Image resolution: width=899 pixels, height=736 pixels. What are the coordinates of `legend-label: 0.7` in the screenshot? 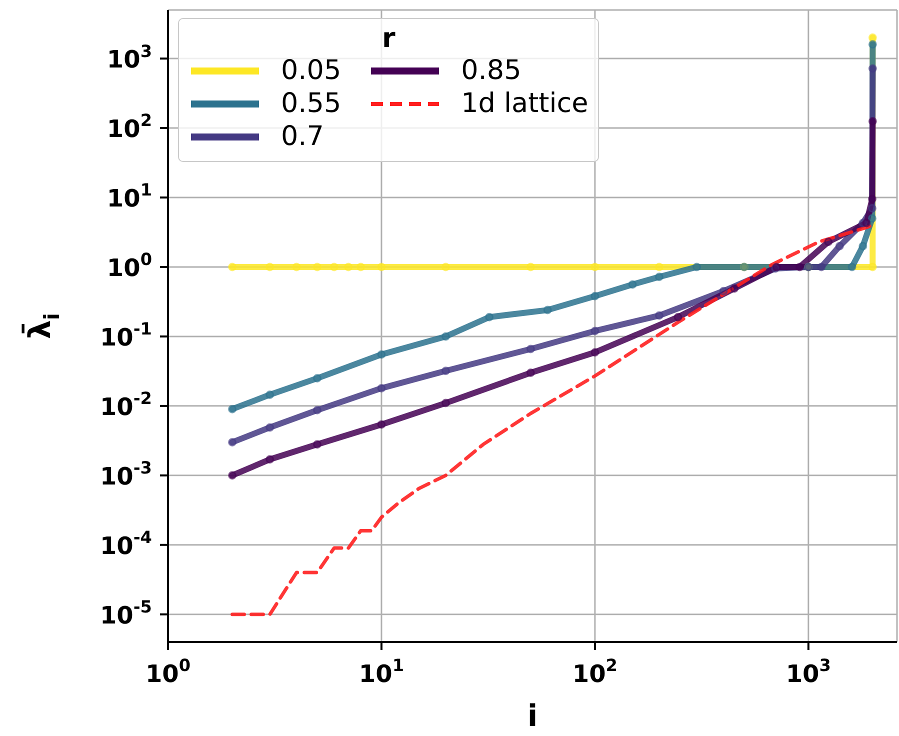 It's located at (302, 136).